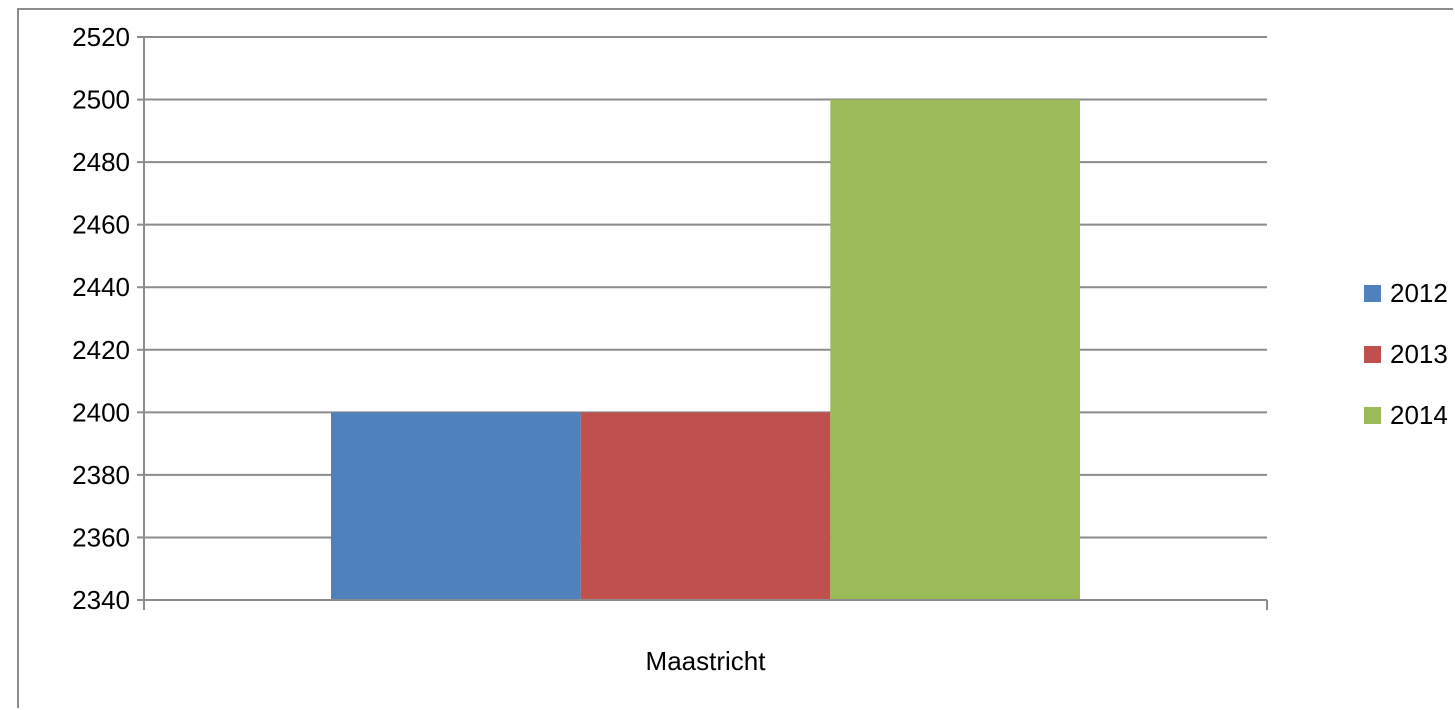 The height and width of the screenshot is (710, 1455). Describe the element at coordinates (1419, 293) in the screenshot. I see `legend-label-2012: 2012` at that location.